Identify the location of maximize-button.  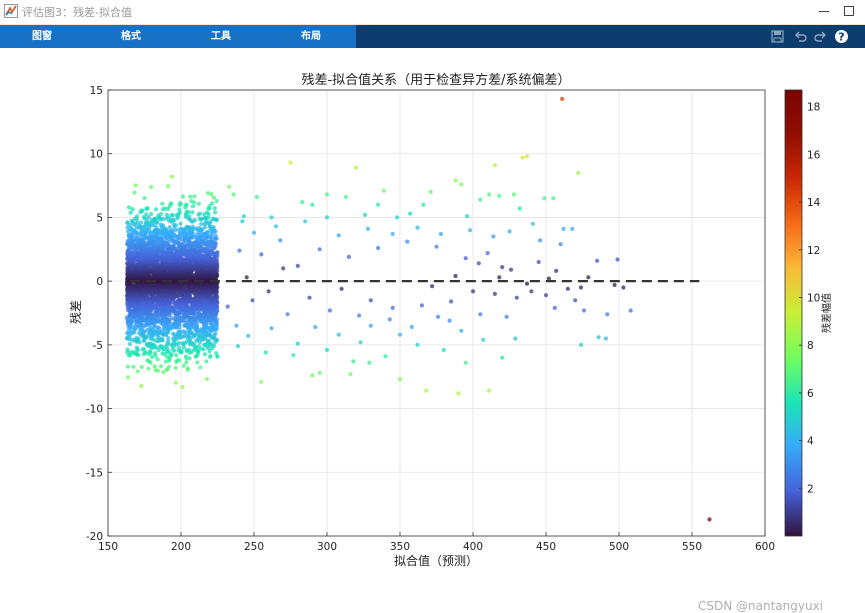
(849, 11).